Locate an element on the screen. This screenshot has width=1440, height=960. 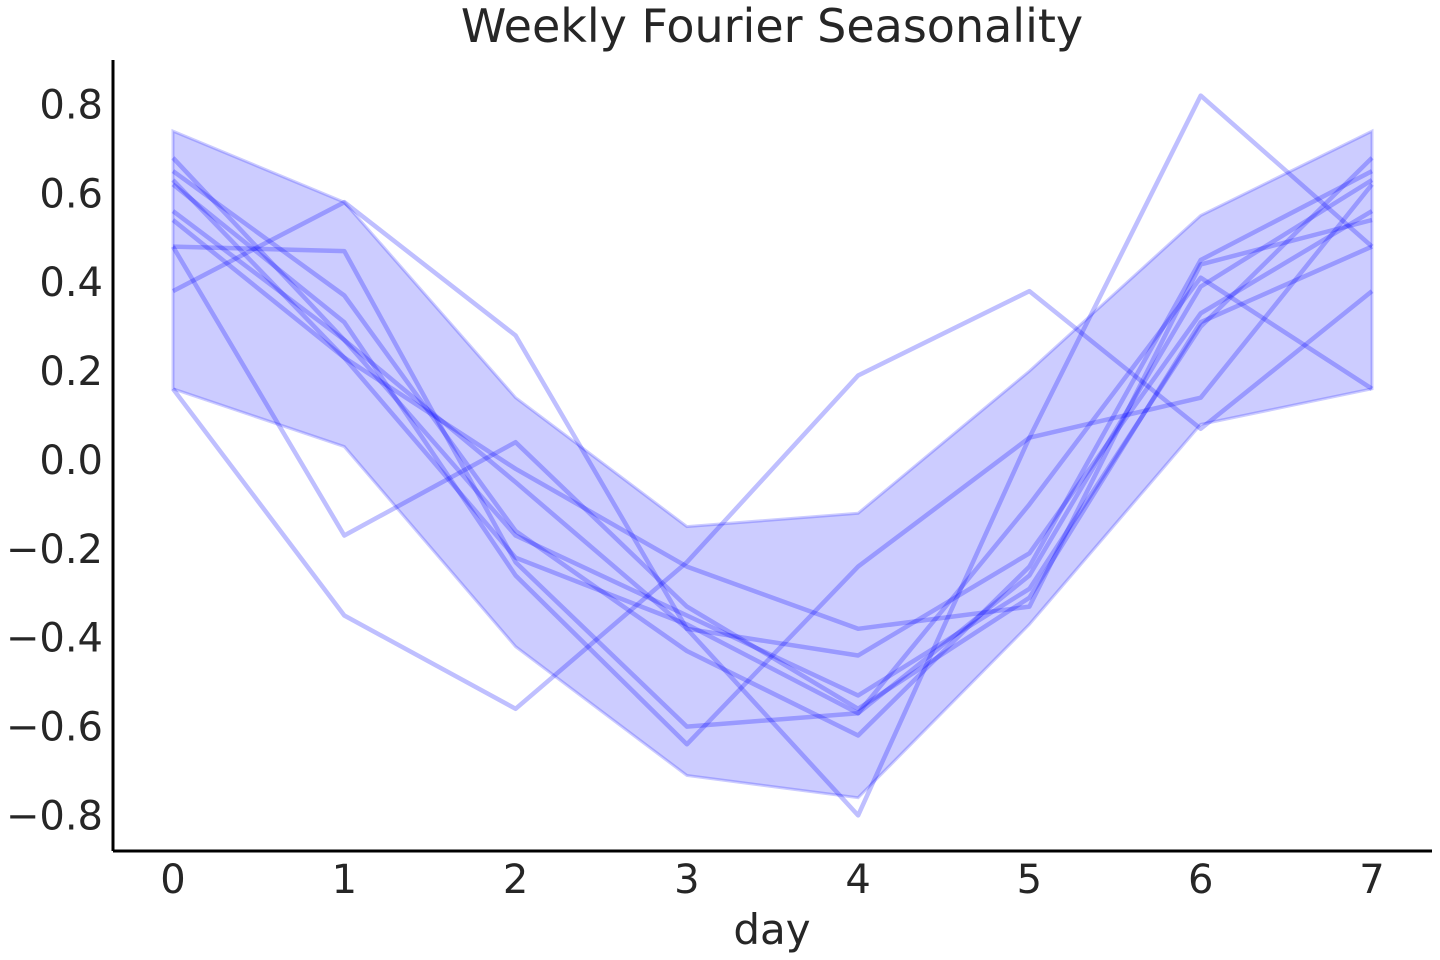
x-tick-label: 2 is located at coordinates (515, 880).